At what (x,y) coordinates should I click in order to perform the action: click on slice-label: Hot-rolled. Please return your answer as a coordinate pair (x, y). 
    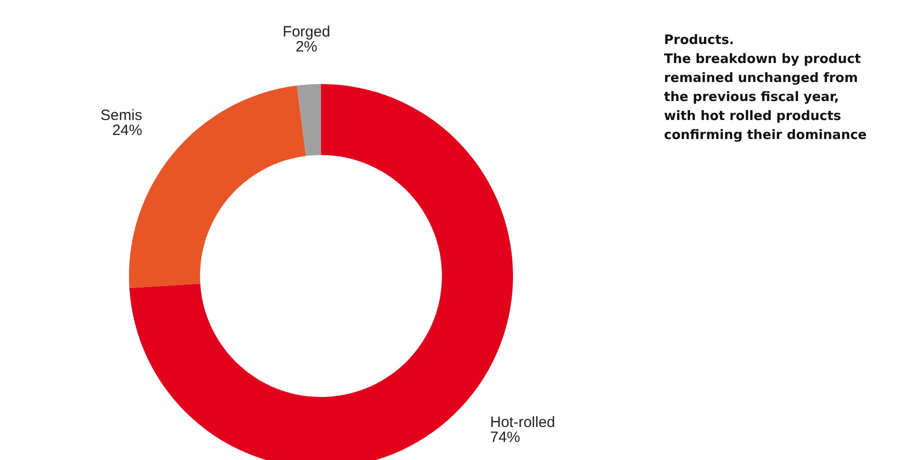
    Looking at the image, I should click on (523, 422).